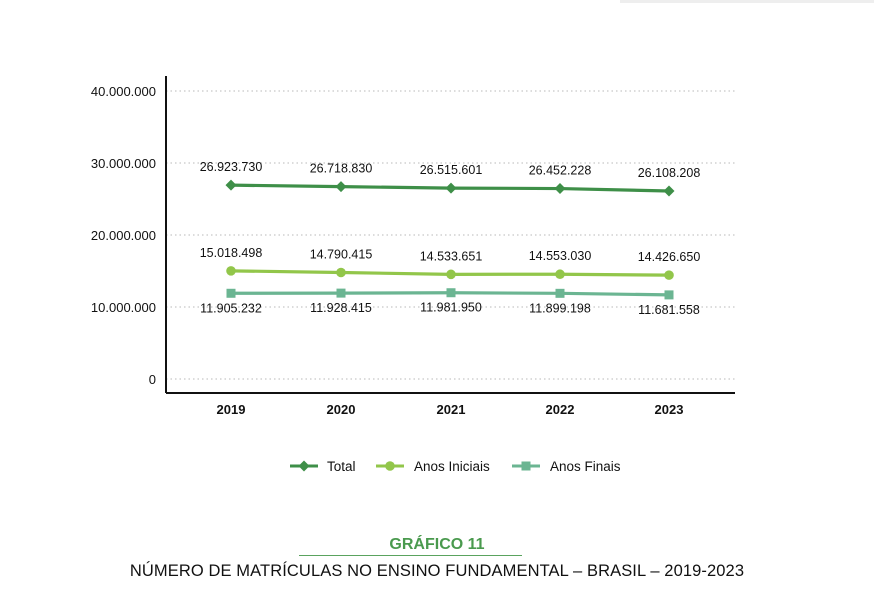 Image resolution: width=874 pixels, height=594 pixels. What do you see at coordinates (451, 409) in the screenshot?
I see `x-tick-label: 2021` at bounding box center [451, 409].